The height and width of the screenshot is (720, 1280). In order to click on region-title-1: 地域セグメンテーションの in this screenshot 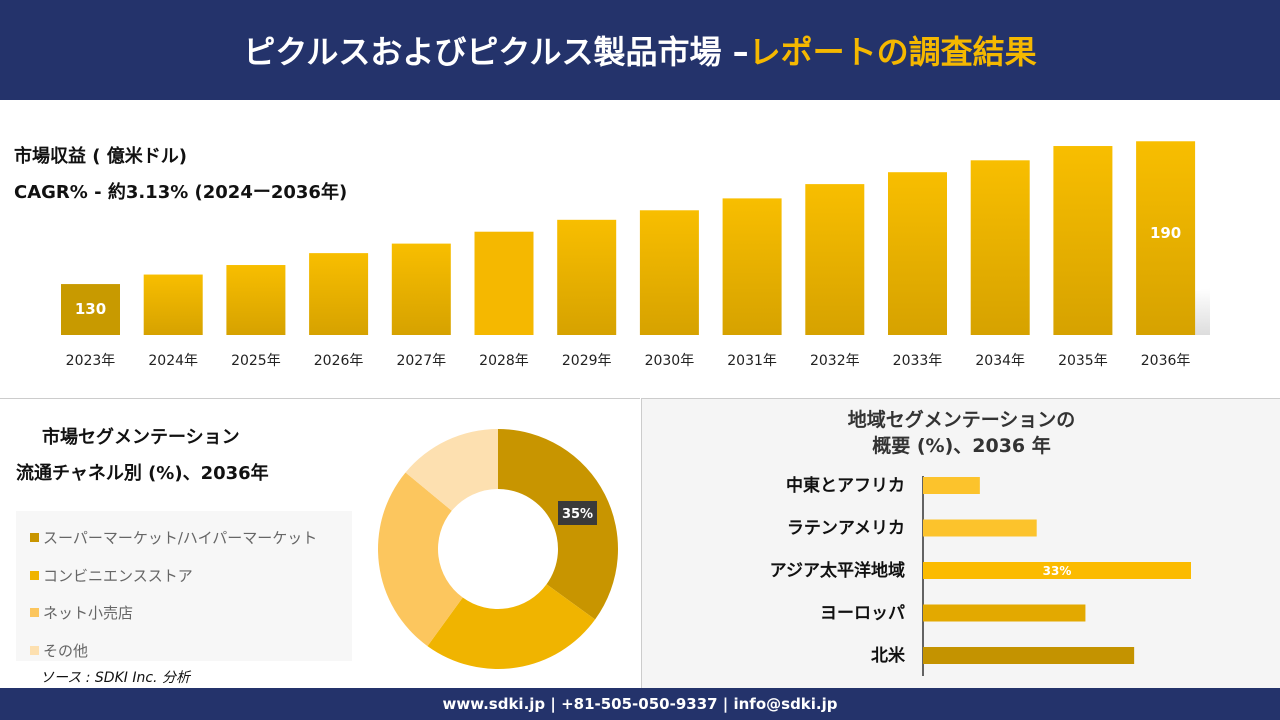, I will do `click(961, 420)`.